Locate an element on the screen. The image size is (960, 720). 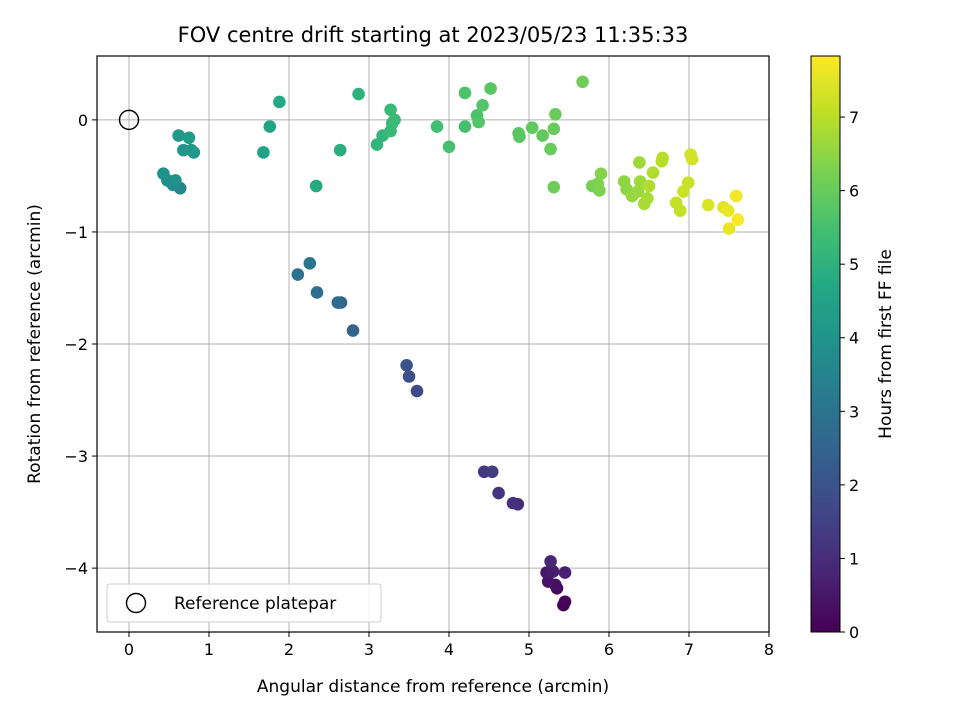
y-axis: 0 −1 −2 −3 −4 is located at coordinates (80, 344).